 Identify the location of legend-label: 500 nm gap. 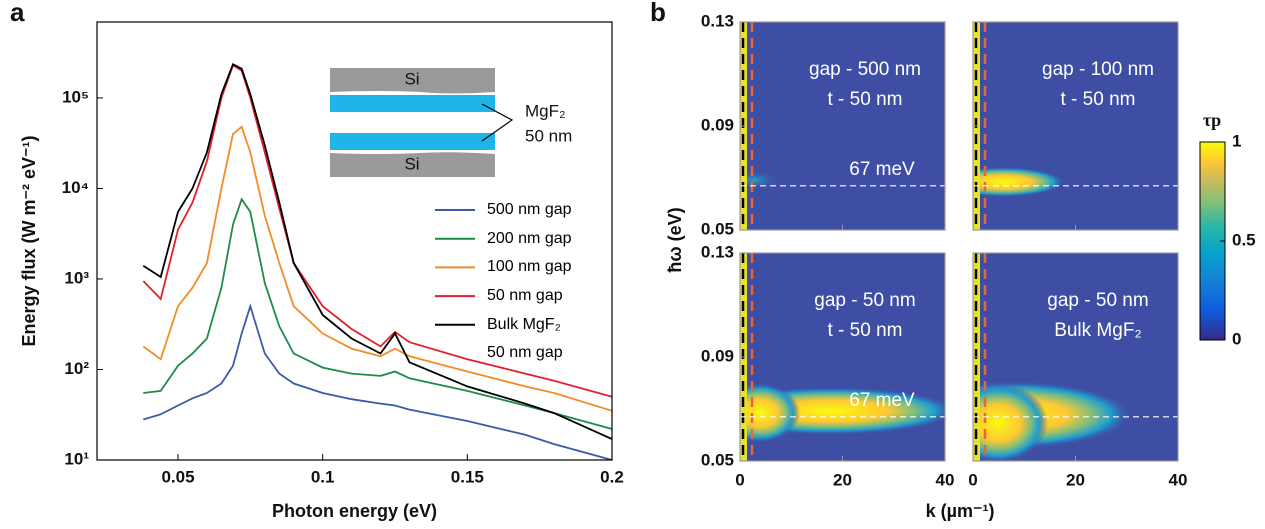
(529, 209).